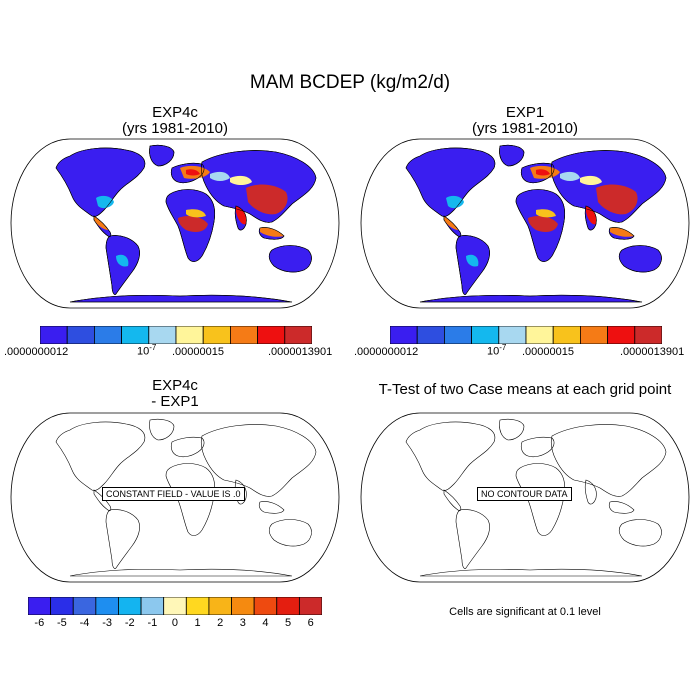  Describe the element at coordinates (62, 623) in the screenshot. I see `colorbar-tick-label: -5` at that location.